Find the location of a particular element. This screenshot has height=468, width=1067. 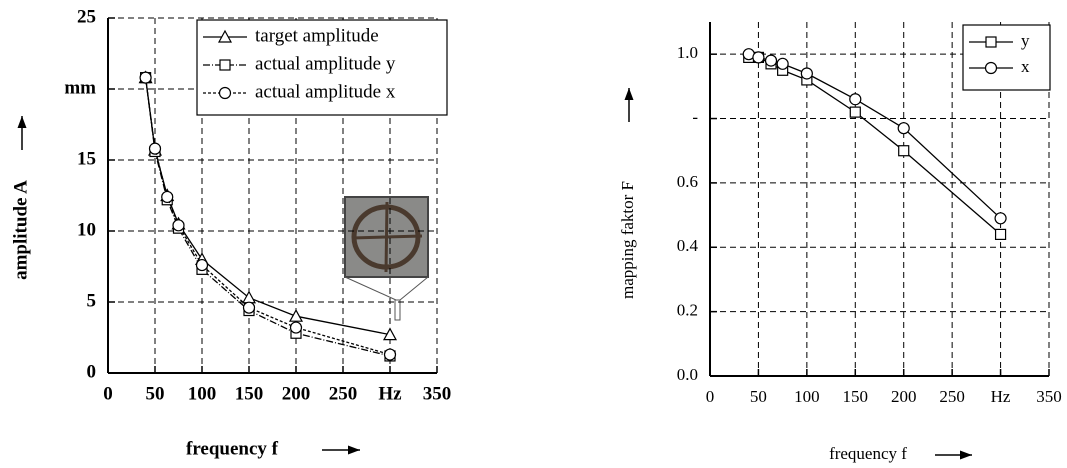

legend-label: x is located at coordinates (1025, 66).